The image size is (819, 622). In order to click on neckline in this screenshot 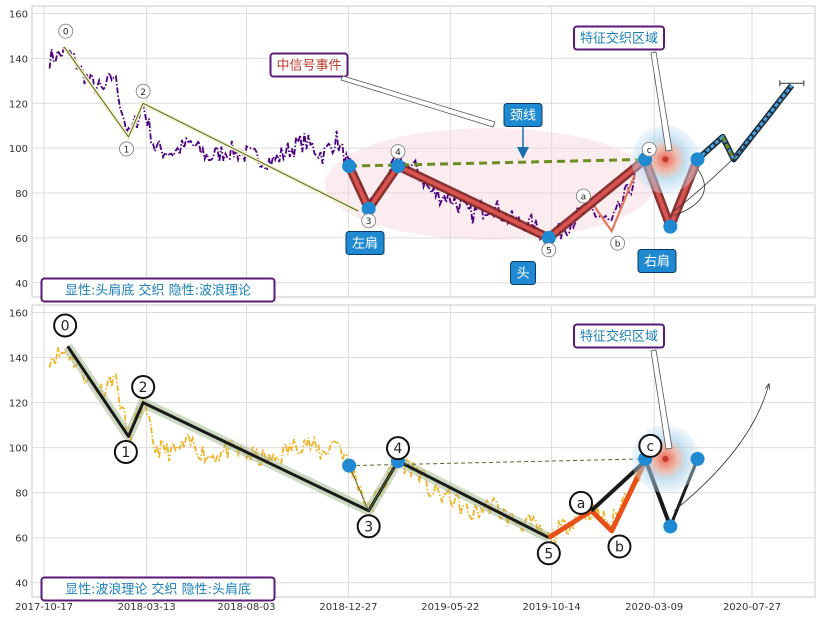, I will do `click(497, 162)`.